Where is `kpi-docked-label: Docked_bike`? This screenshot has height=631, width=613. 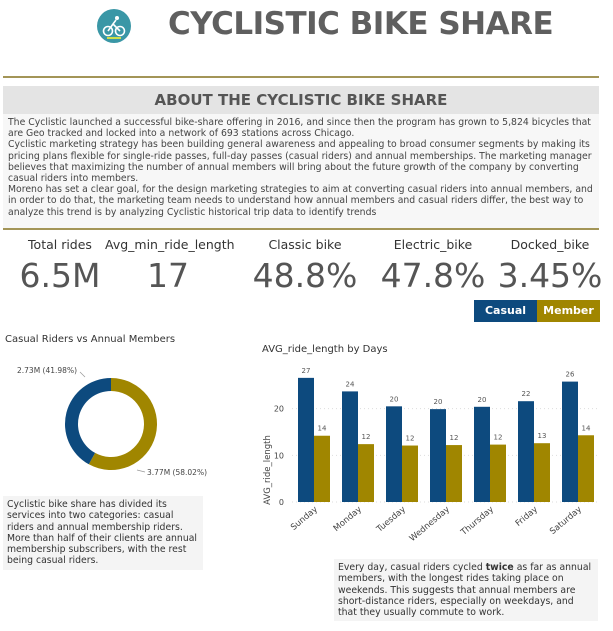
kpi-docked-label: Docked_bike is located at coordinates (550, 244).